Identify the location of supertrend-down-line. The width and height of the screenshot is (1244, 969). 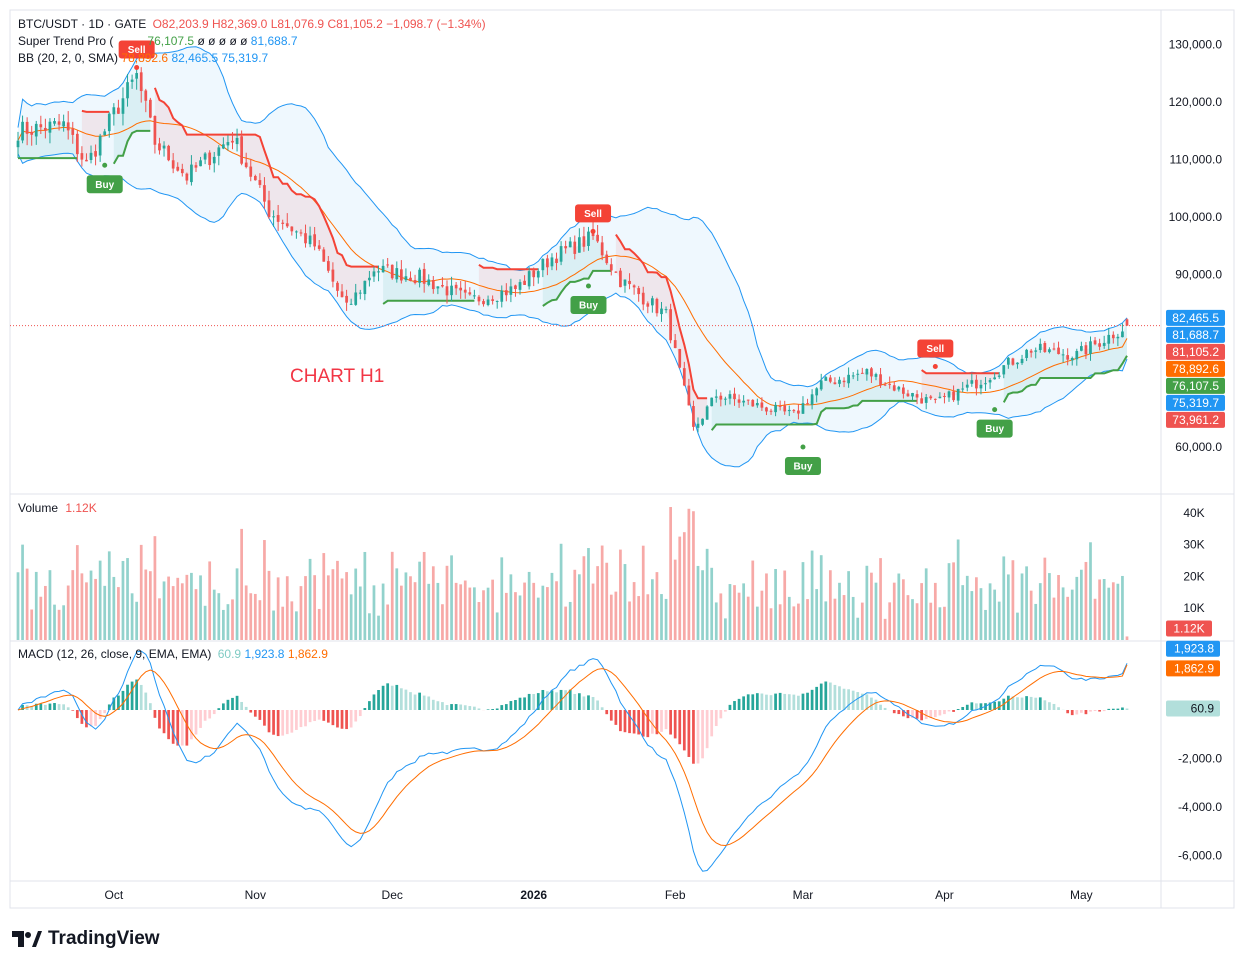
(661, 317).